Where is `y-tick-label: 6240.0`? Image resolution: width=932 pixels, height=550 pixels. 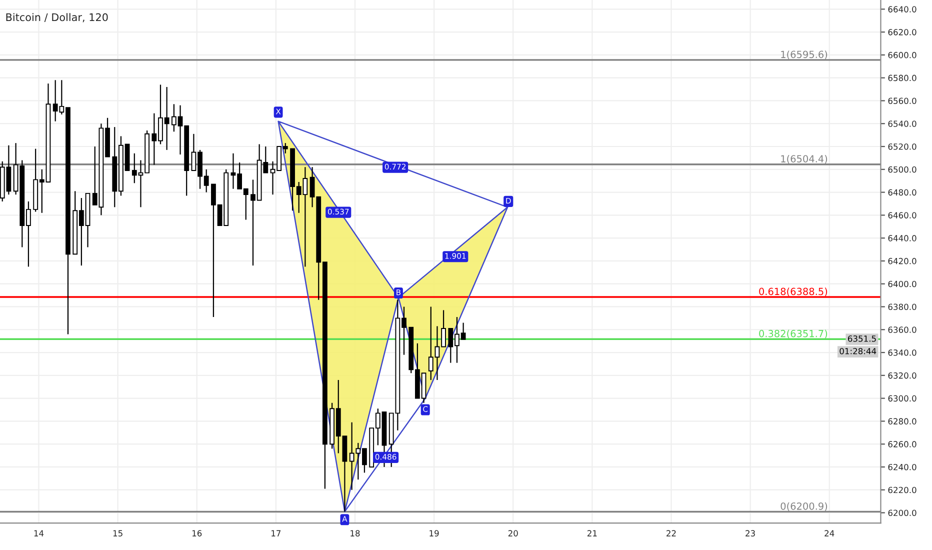
y-tick-label: 6240.0 is located at coordinates (902, 467).